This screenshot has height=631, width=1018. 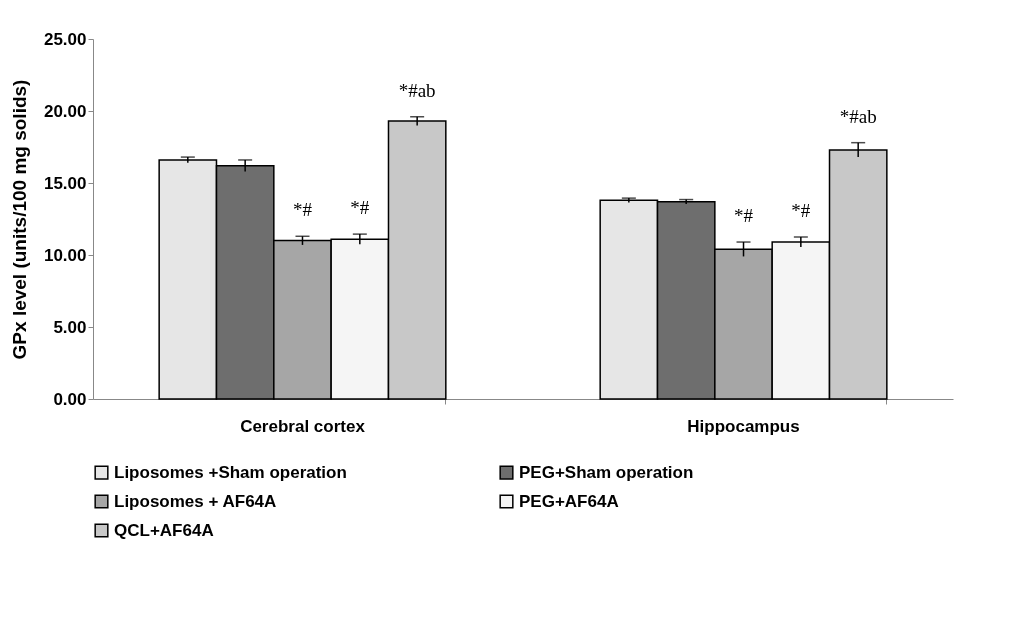 What do you see at coordinates (19, 219) in the screenshot?
I see `y-axis-title: GPx level (units/100 mg solids)` at bounding box center [19, 219].